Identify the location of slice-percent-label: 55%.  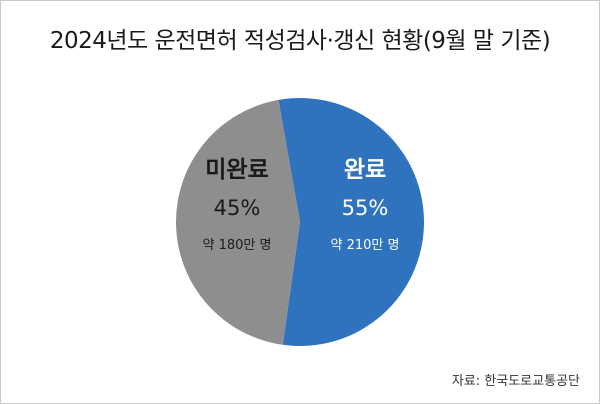
(365, 208).